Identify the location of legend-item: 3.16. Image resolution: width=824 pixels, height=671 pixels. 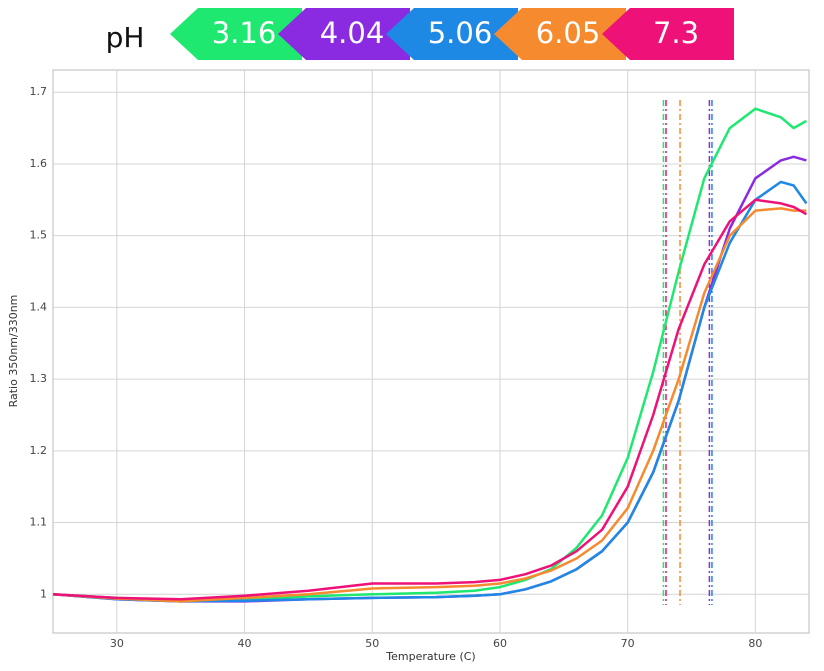
(236, 34).